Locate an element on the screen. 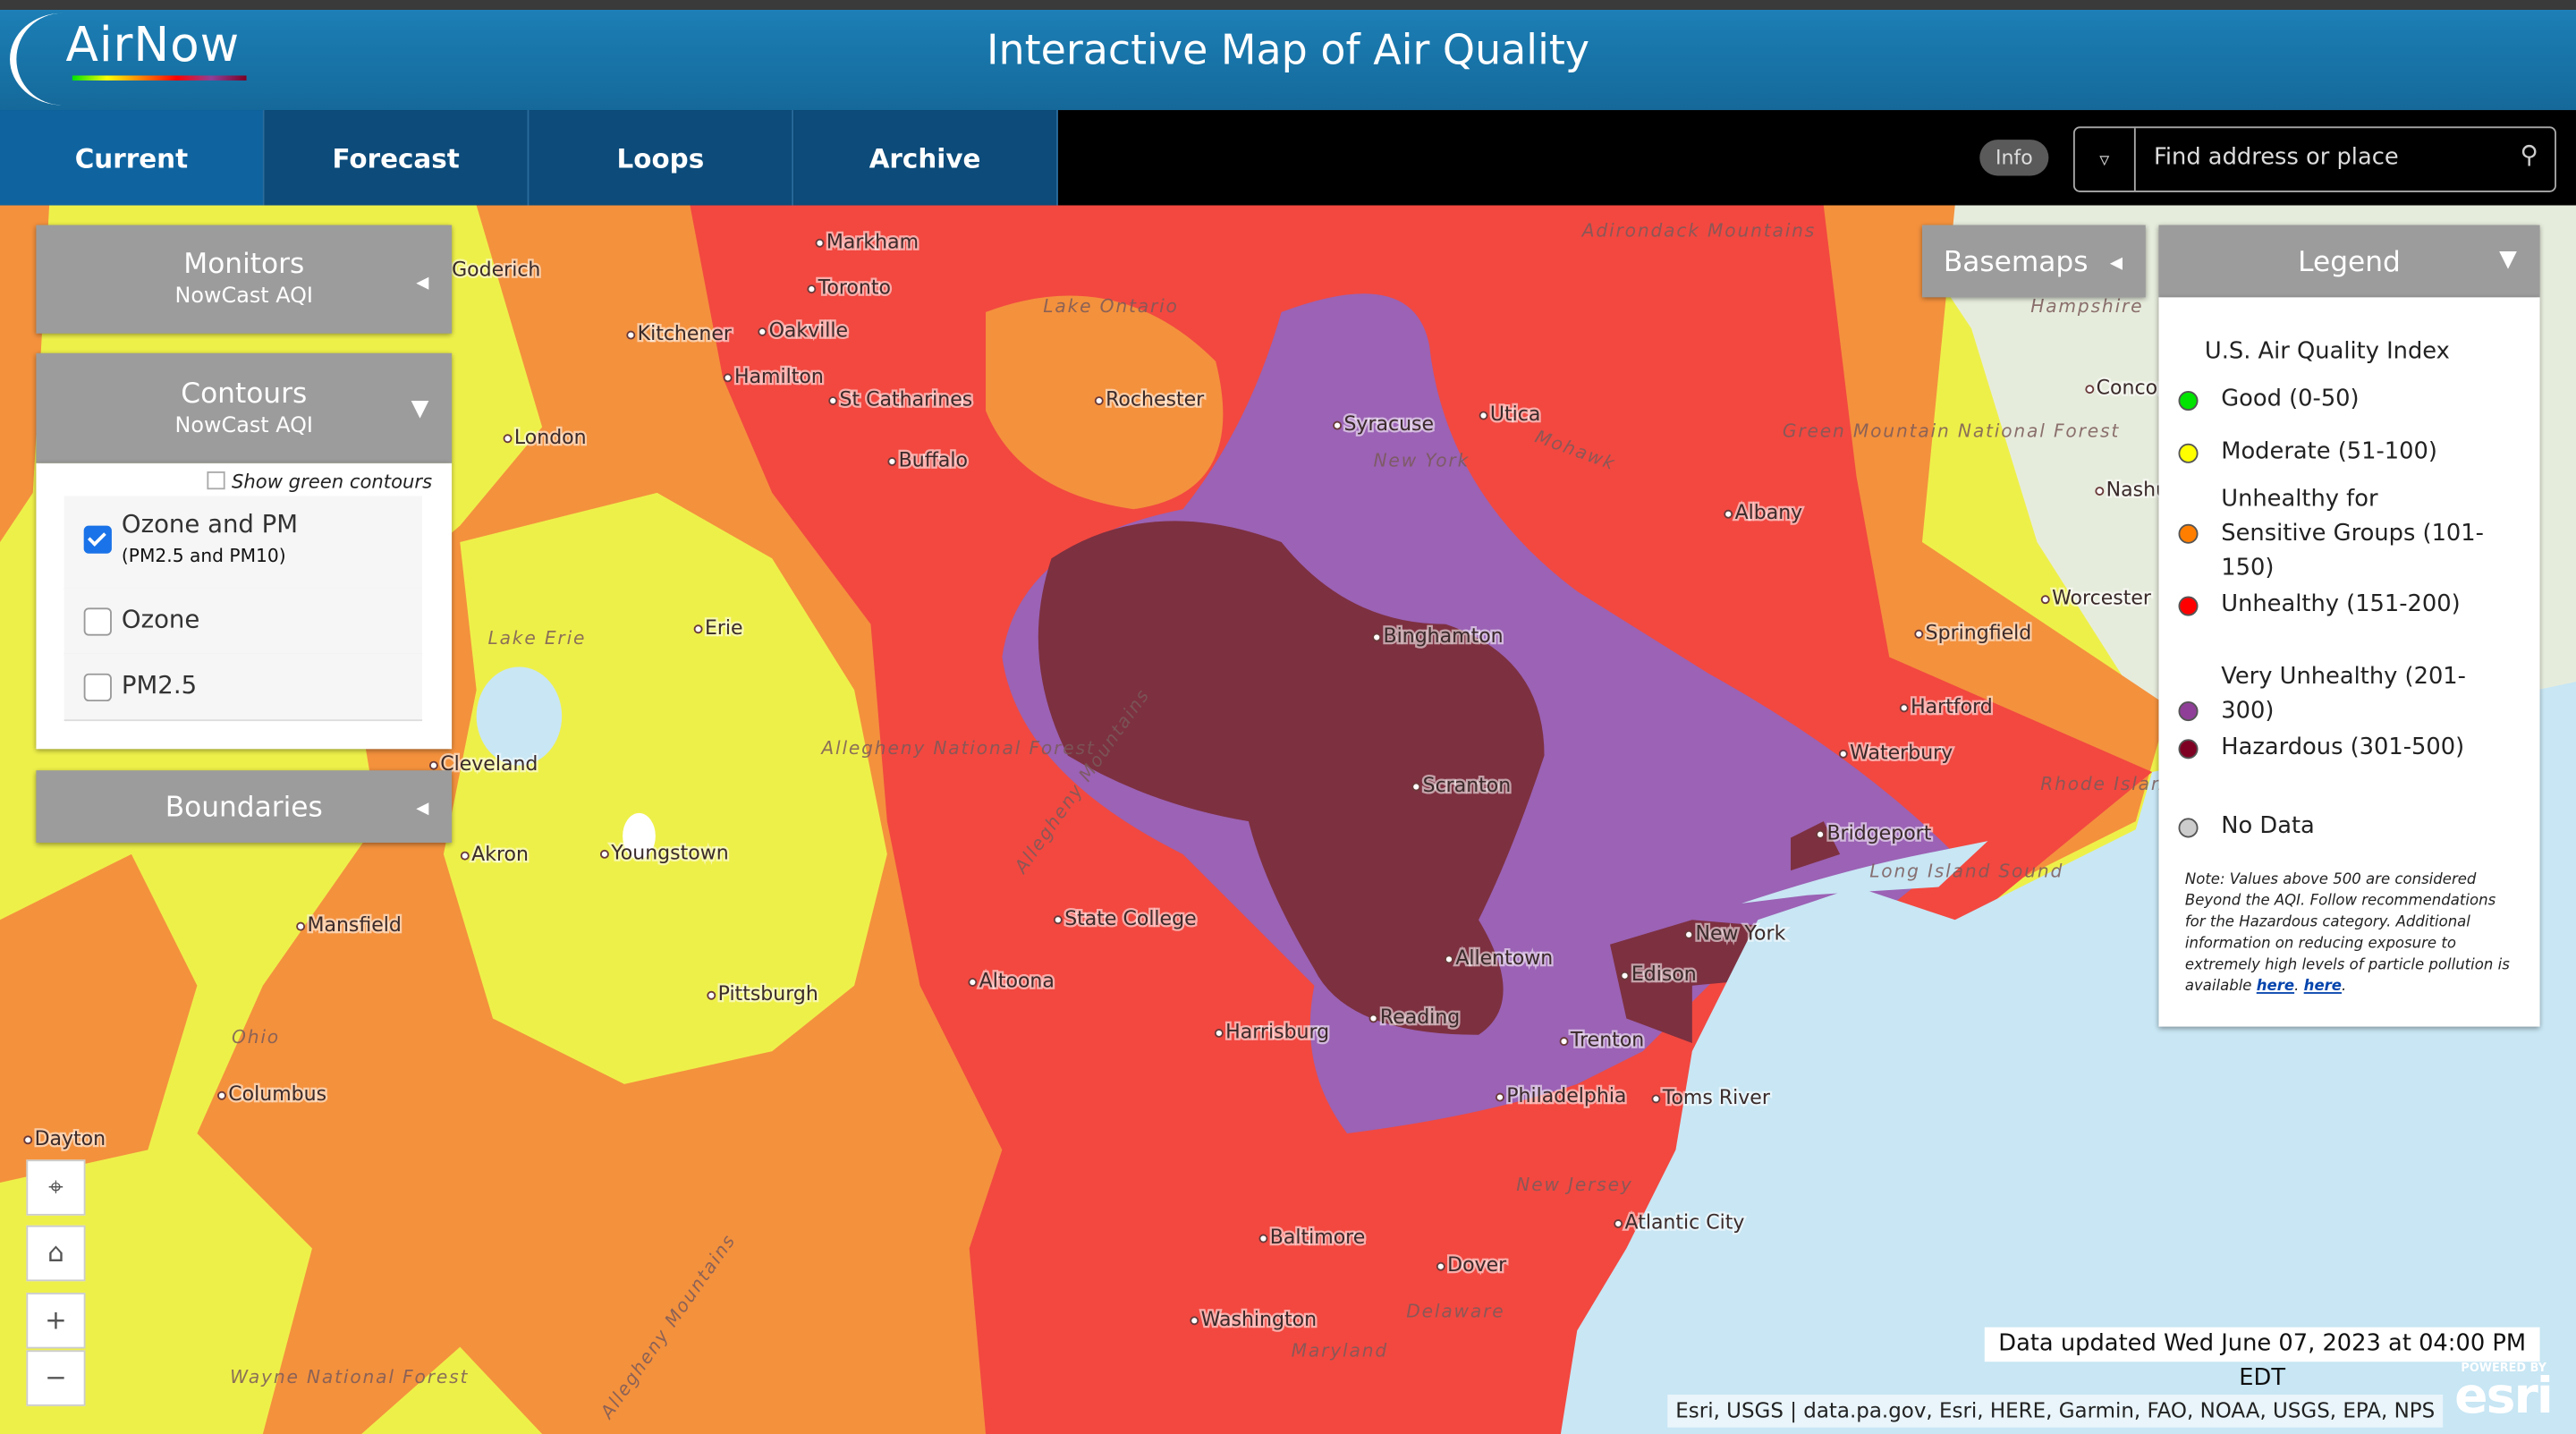 The width and height of the screenshot is (2576, 1434). city-label: Albany is located at coordinates (1769, 513).